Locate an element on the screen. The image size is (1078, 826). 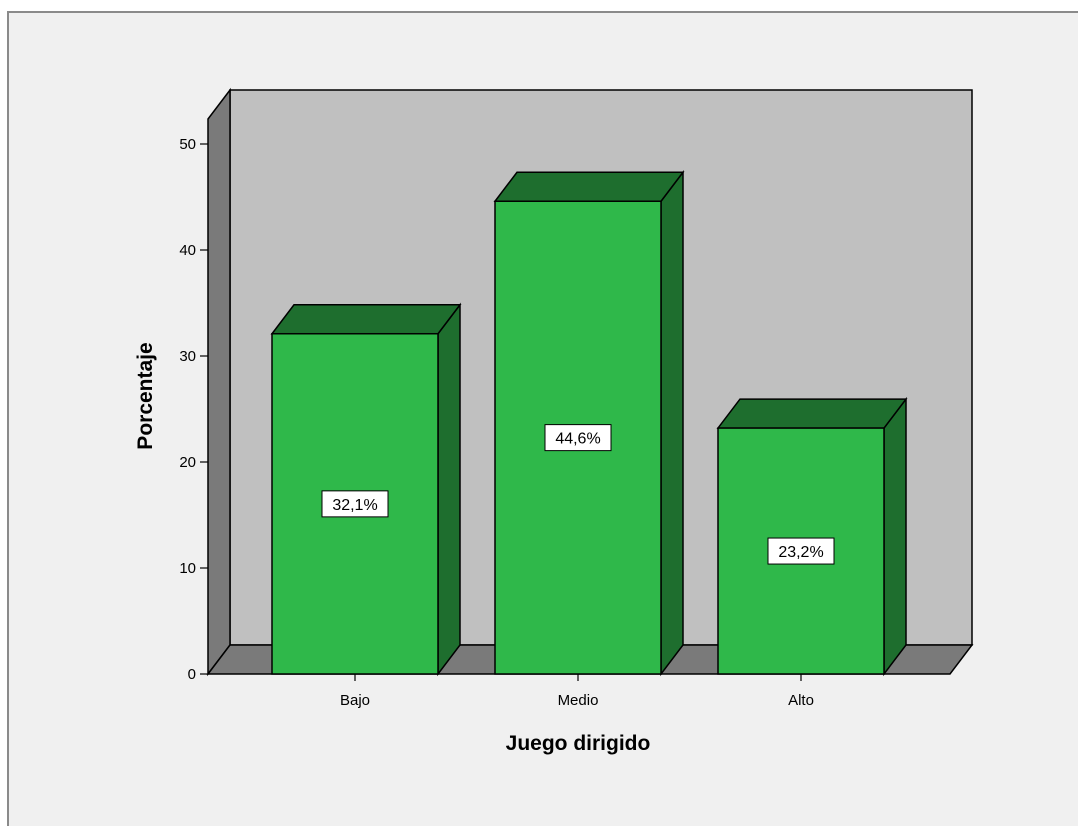
x-axis: Bajo Medio Alto is located at coordinates (577, 691).